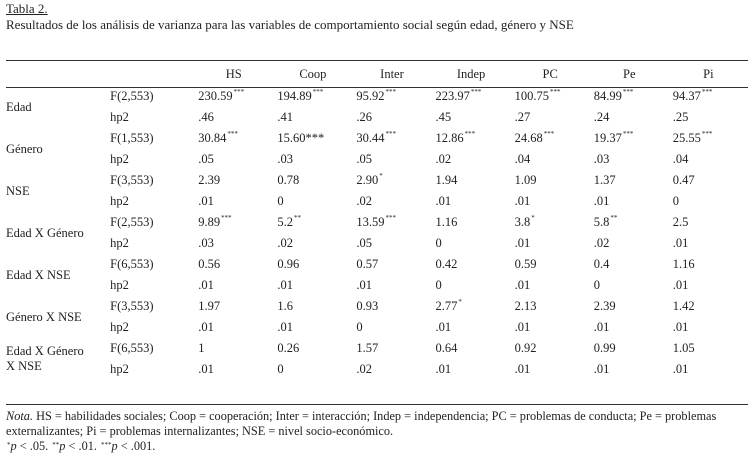 The height and width of the screenshot is (467, 754). What do you see at coordinates (312, 180) in the screenshot?
I see `f-value-cell: 0.78` at bounding box center [312, 180].